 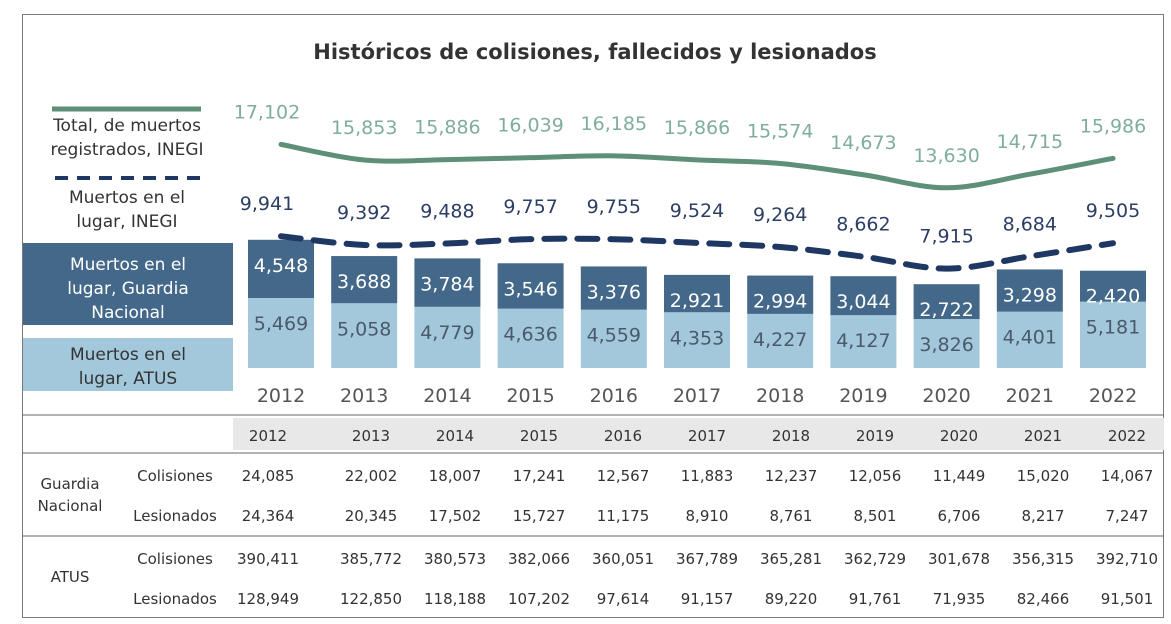 I want to click on table-year-2014: 2014, so click(x=455, y=436).